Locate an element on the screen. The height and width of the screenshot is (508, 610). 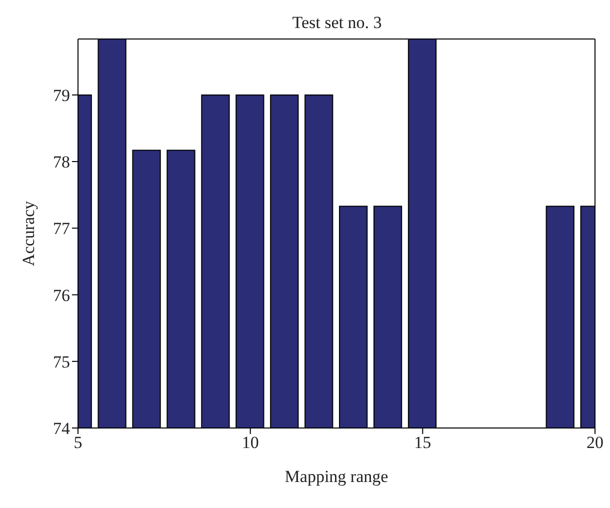
y-tick-label: 76 is located at coordinates (61, 295).